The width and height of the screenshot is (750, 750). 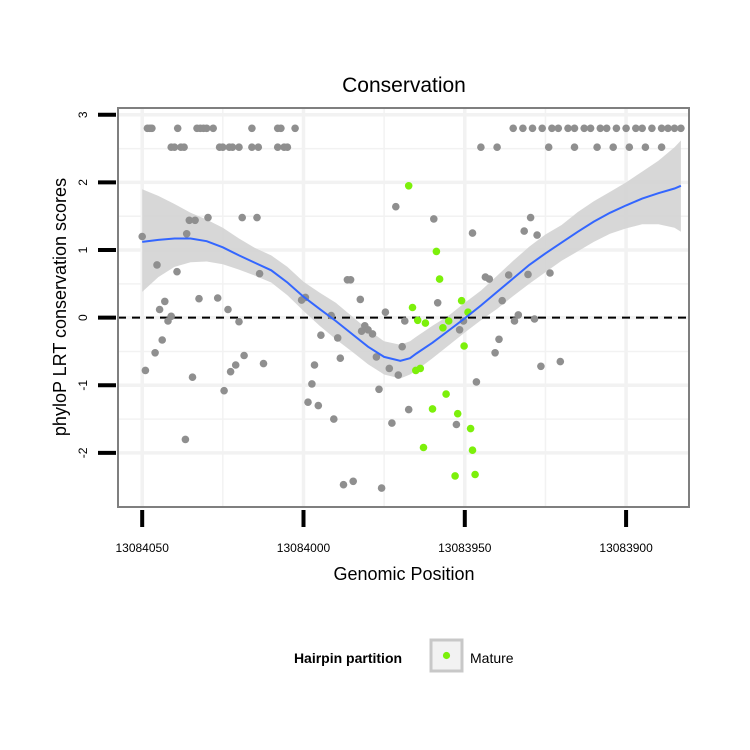 What do you see at coordinates (96, 284) in the screenshot?
I see `y-axis: -2 -1 0 1 2 3` at bounding box center [96, 284].